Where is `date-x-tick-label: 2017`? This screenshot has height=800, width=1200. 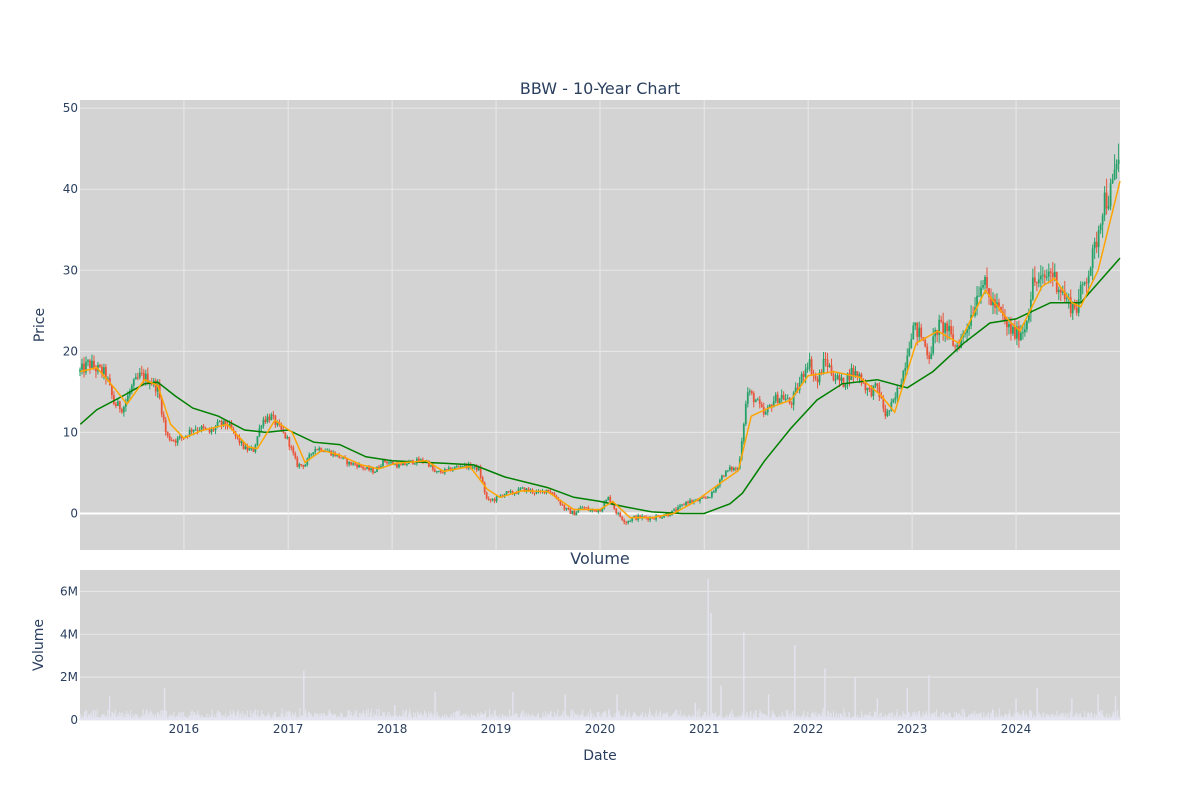
date-x-tick-label: 2017 is located at coordinates (288, 729).